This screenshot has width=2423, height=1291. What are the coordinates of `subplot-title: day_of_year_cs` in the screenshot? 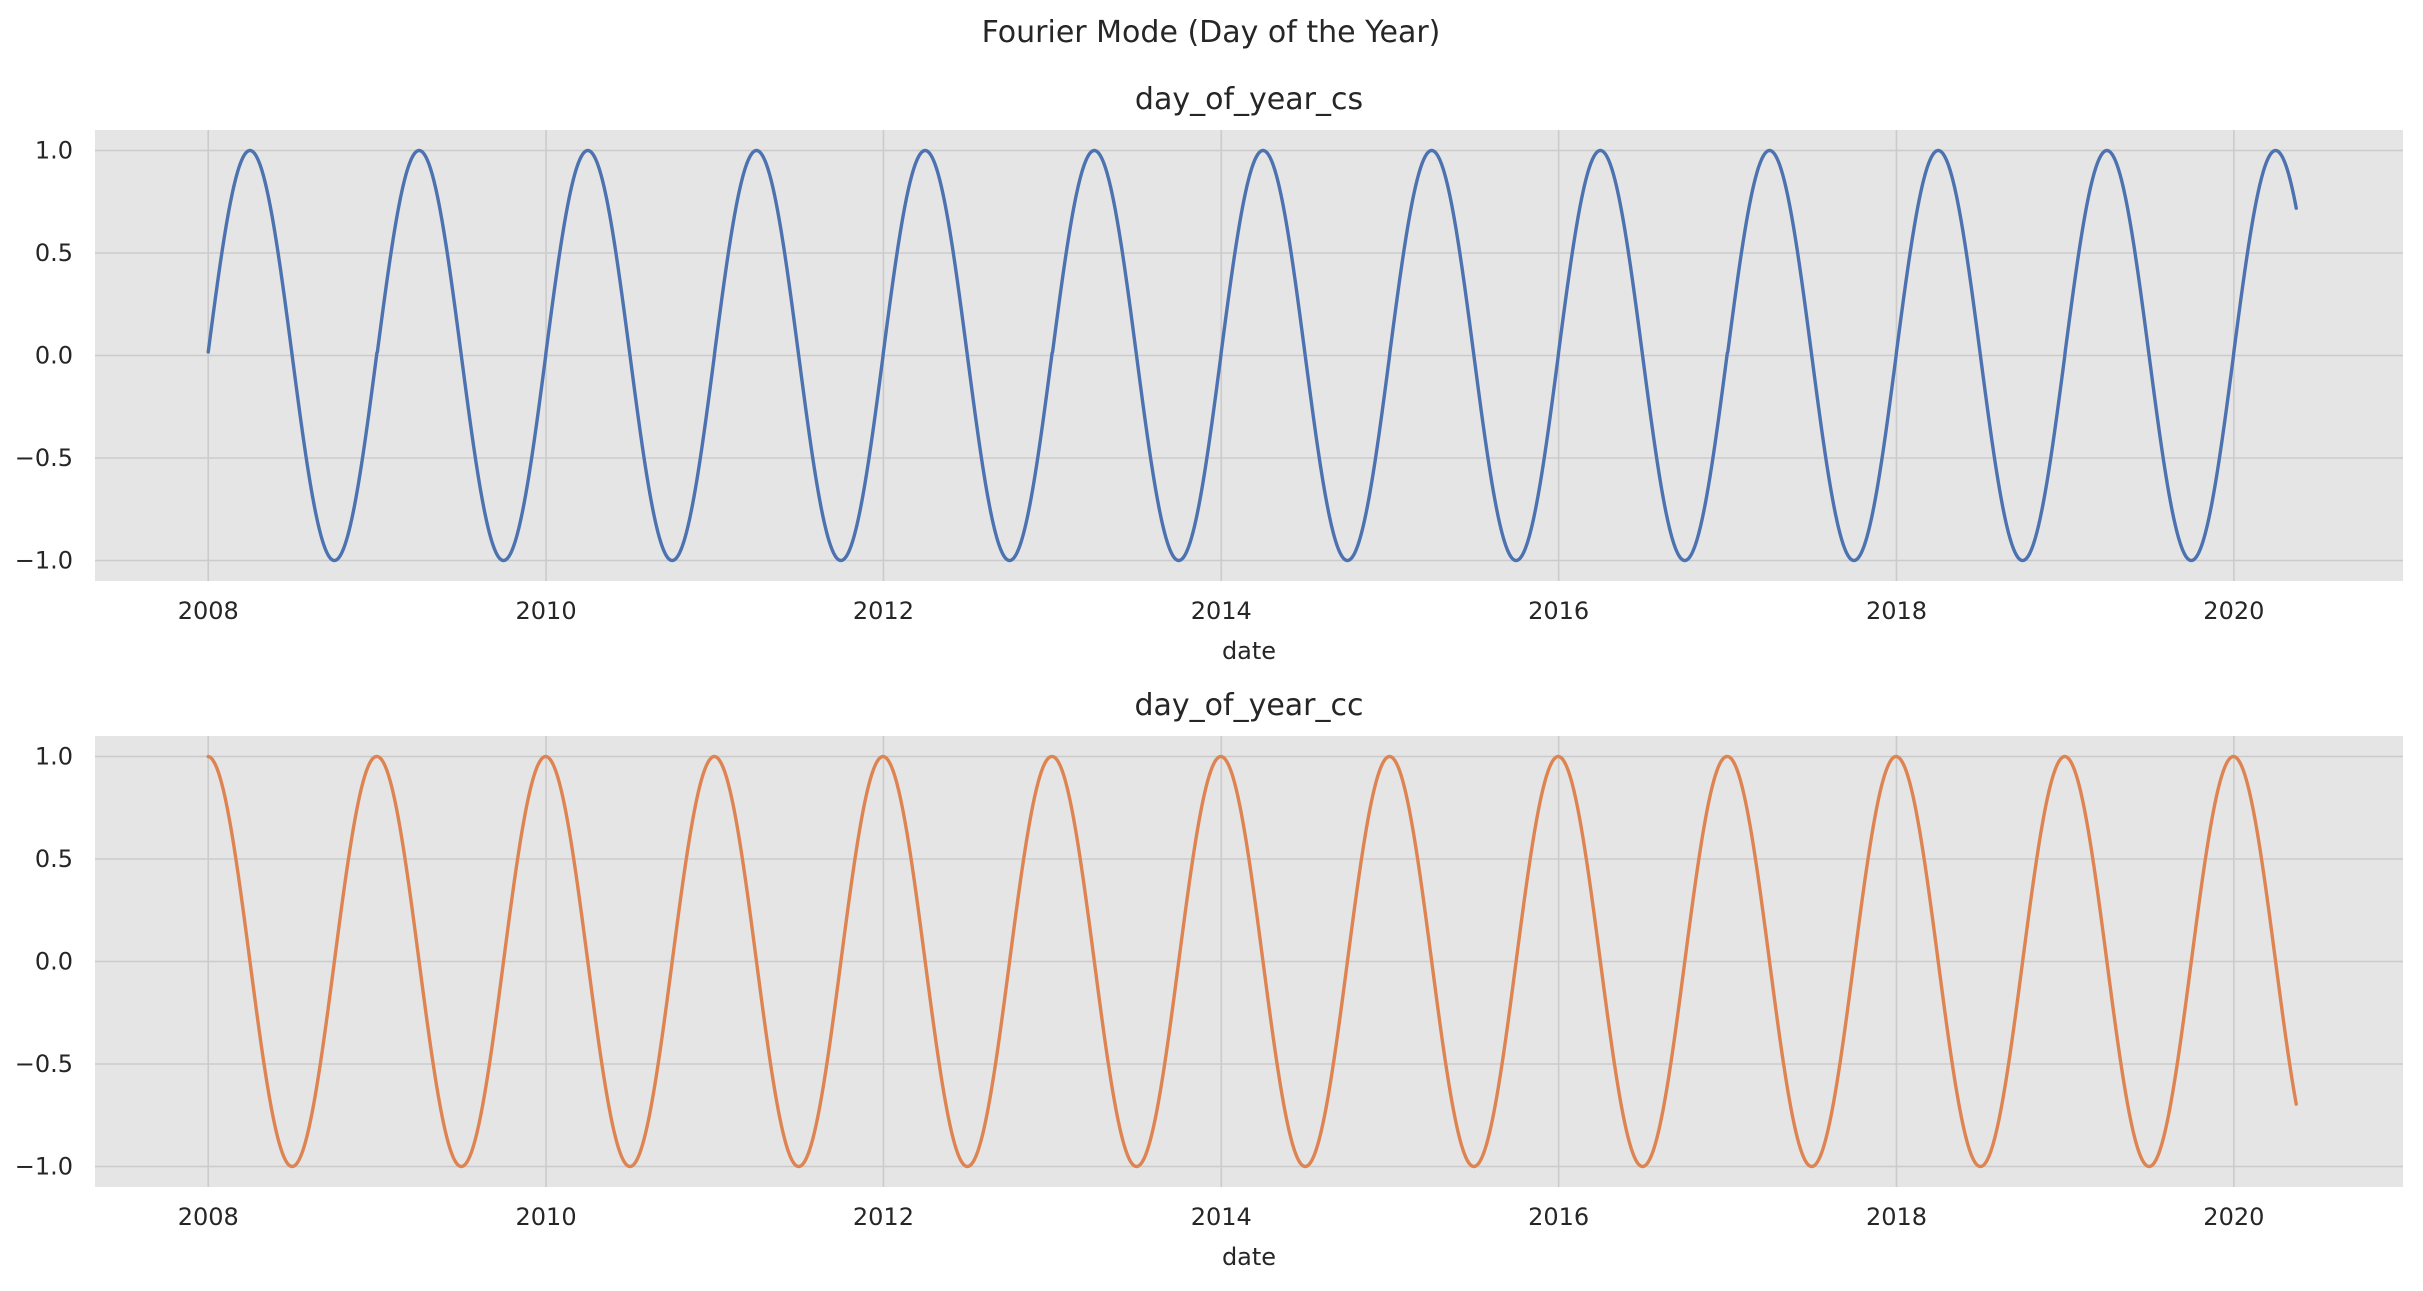 It's located at (1249, 99).